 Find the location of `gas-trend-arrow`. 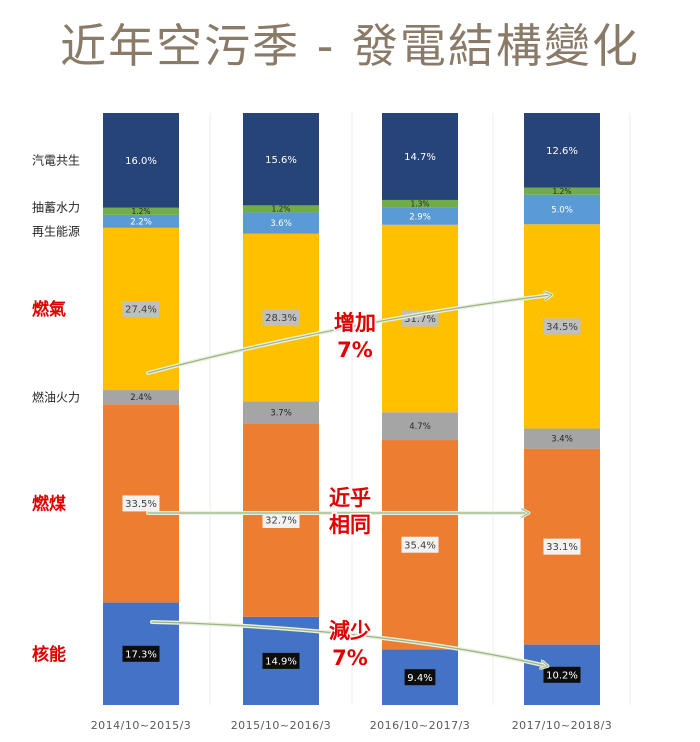

gas-trend-arrow is located at coordinates (349, 334).